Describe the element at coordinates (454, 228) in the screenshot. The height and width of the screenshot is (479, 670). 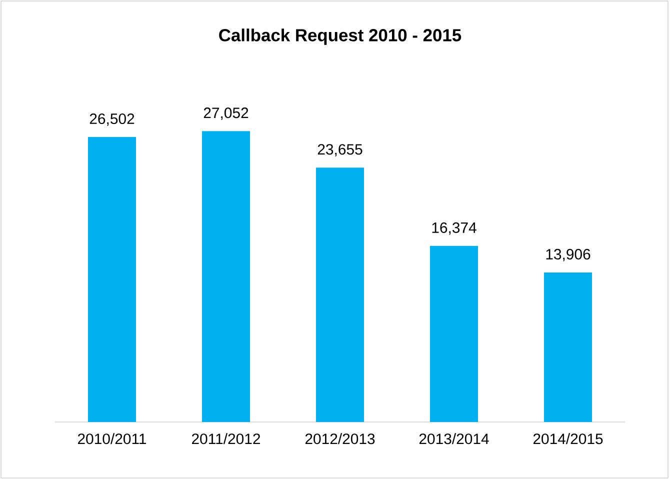
I see `data-label: 16,374` at that location.